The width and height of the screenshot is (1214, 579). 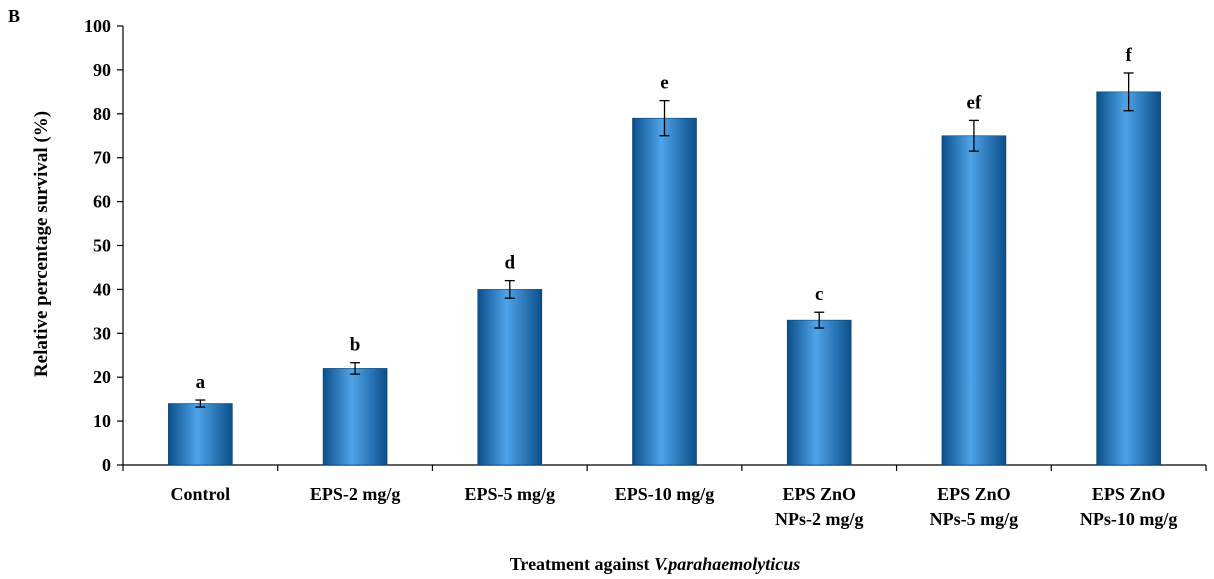 I want to click on x-tick-label: EPS-5 mg/g, so click(x=510, y=494).